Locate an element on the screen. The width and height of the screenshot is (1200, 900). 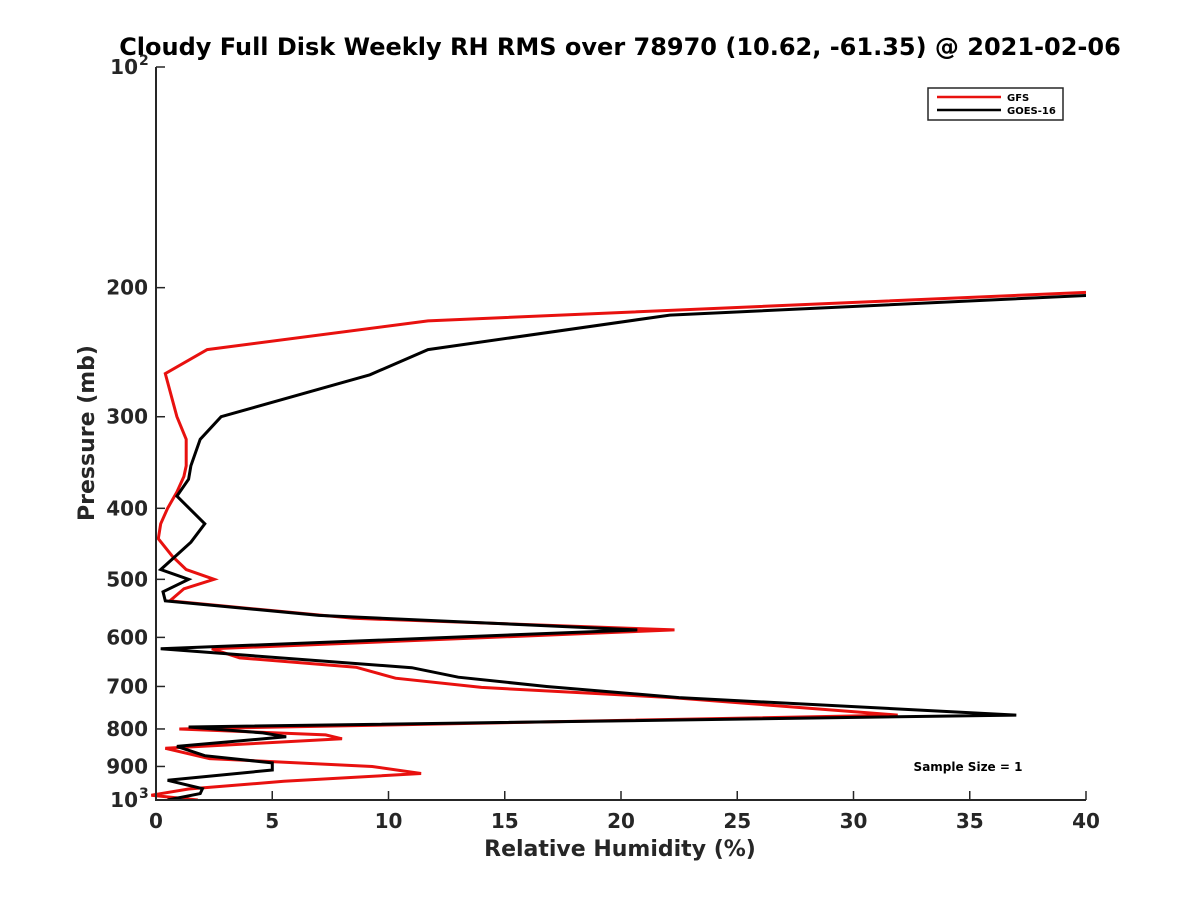
y-tick-label: 900 is located at coordinates (127, 766).